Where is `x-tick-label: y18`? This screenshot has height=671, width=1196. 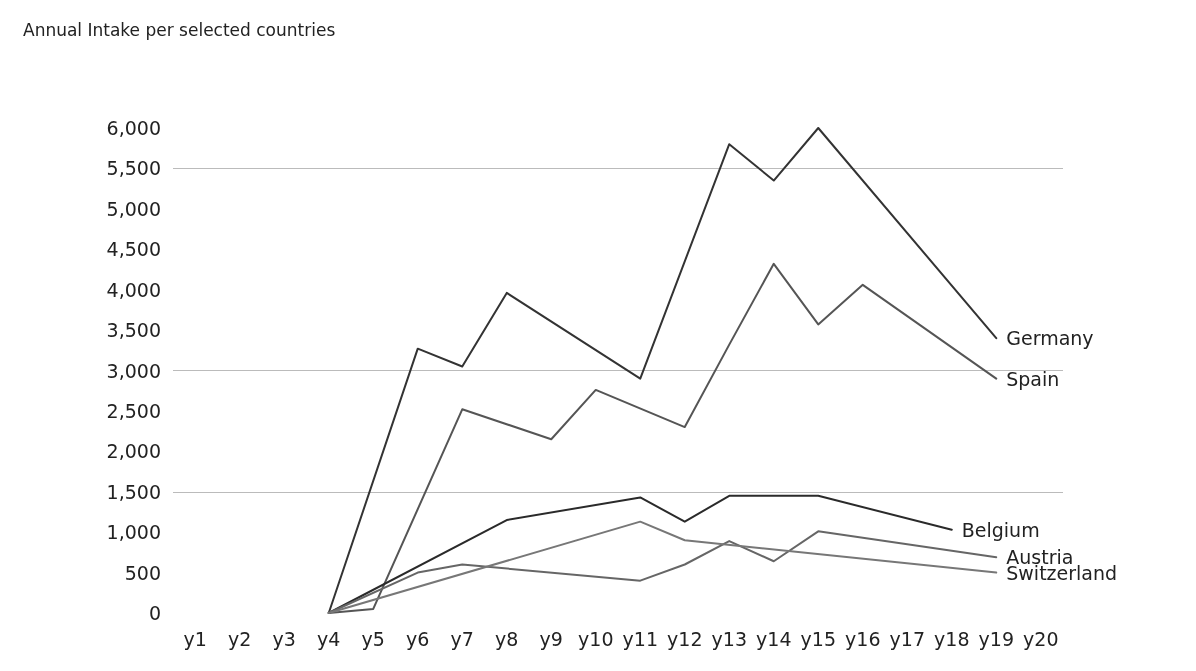
x-tick-label: y18 is located at coordinates (952, 638).